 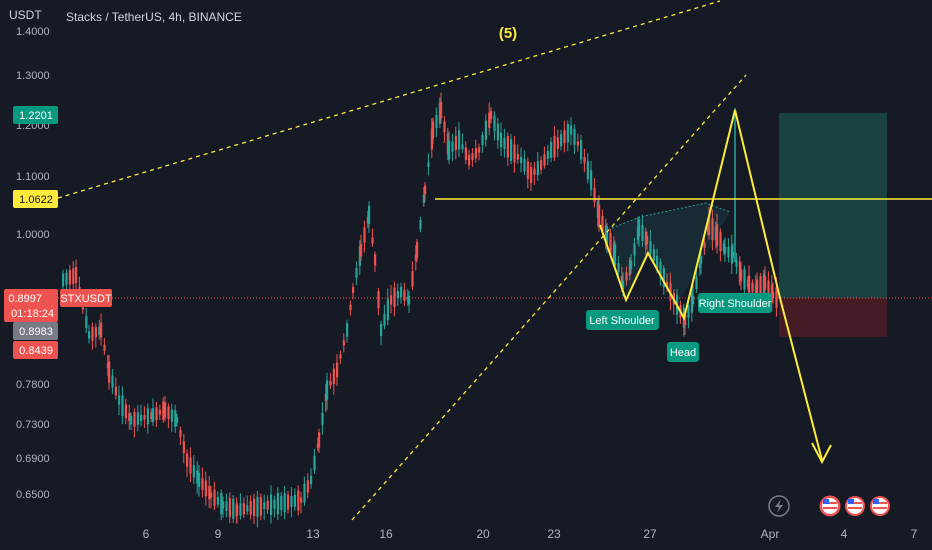 I want to click on price-axis, so click(x=29, y=275).